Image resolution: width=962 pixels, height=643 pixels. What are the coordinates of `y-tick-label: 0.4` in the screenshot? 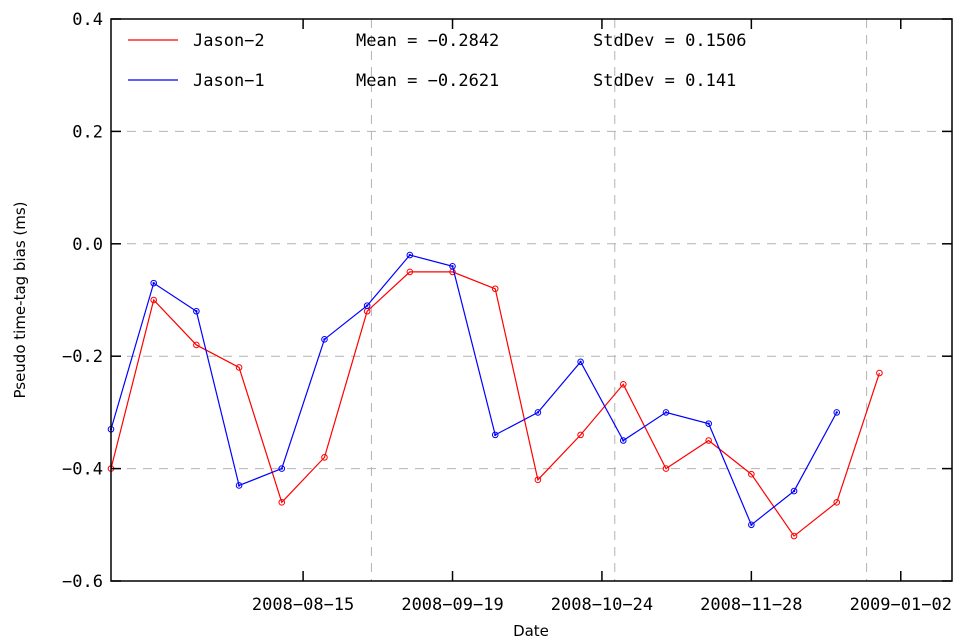 It's located at (87, 20).